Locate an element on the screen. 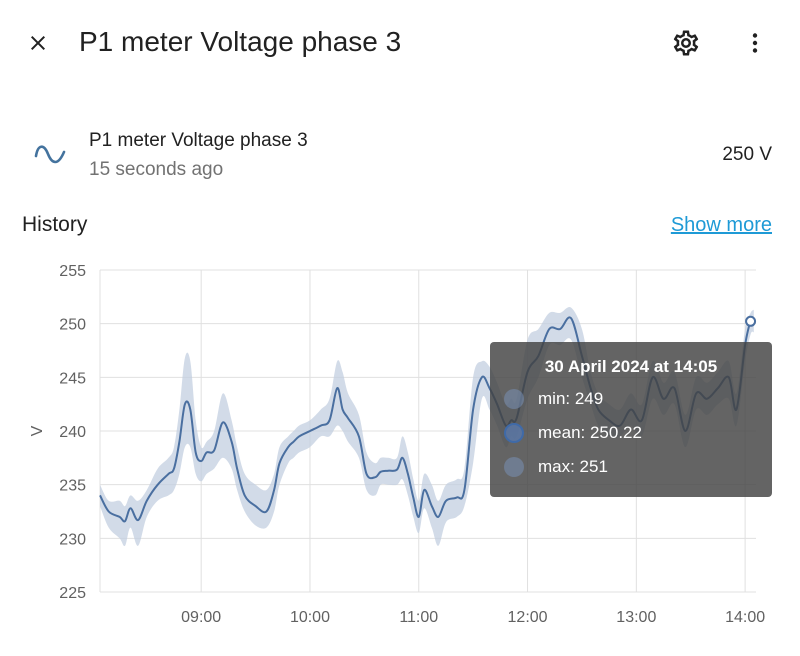 The width and height of the screenshot is (800, 656). x-tick-label: 09:00 is located at coordinates (201, 617).